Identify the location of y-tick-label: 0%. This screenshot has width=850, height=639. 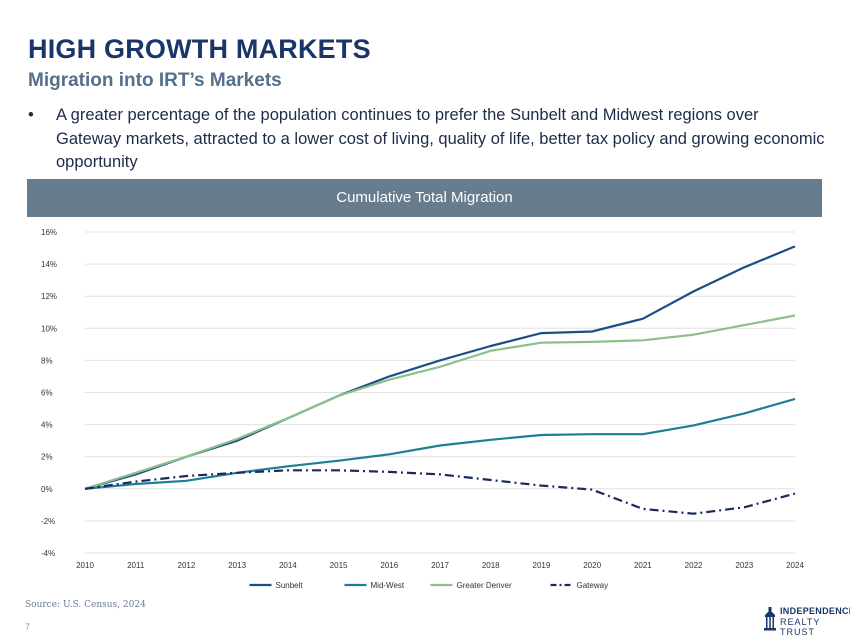
(47, 489).